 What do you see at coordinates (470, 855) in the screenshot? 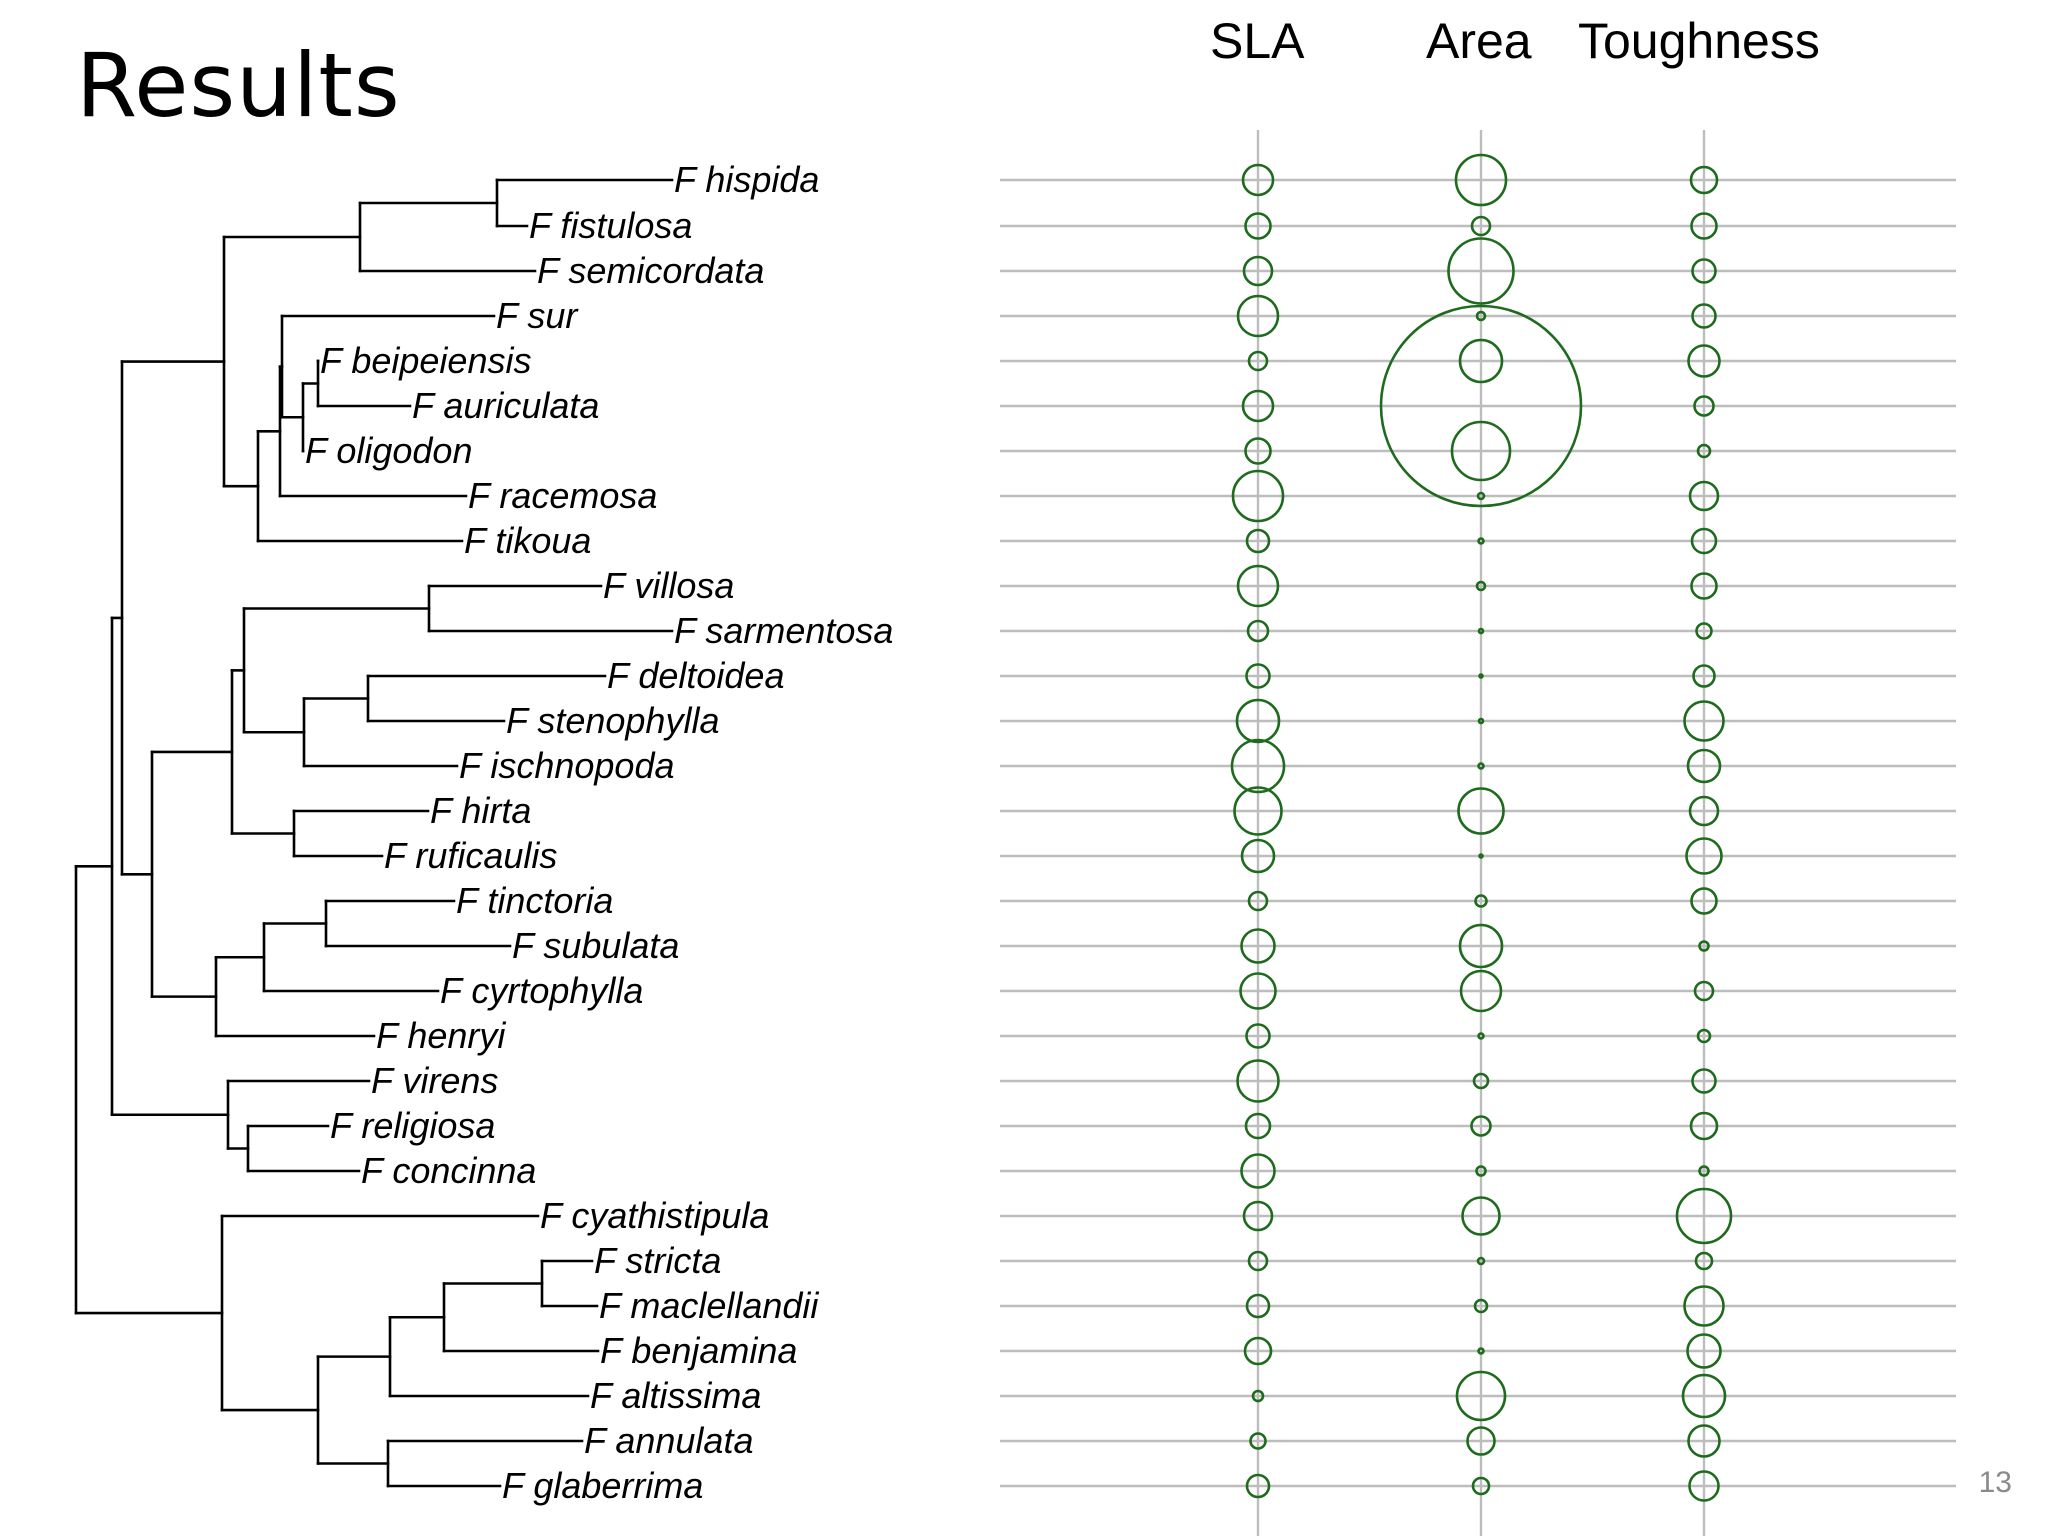
I see `species-label: F ruficaulis` at bounding box center [470, 855].